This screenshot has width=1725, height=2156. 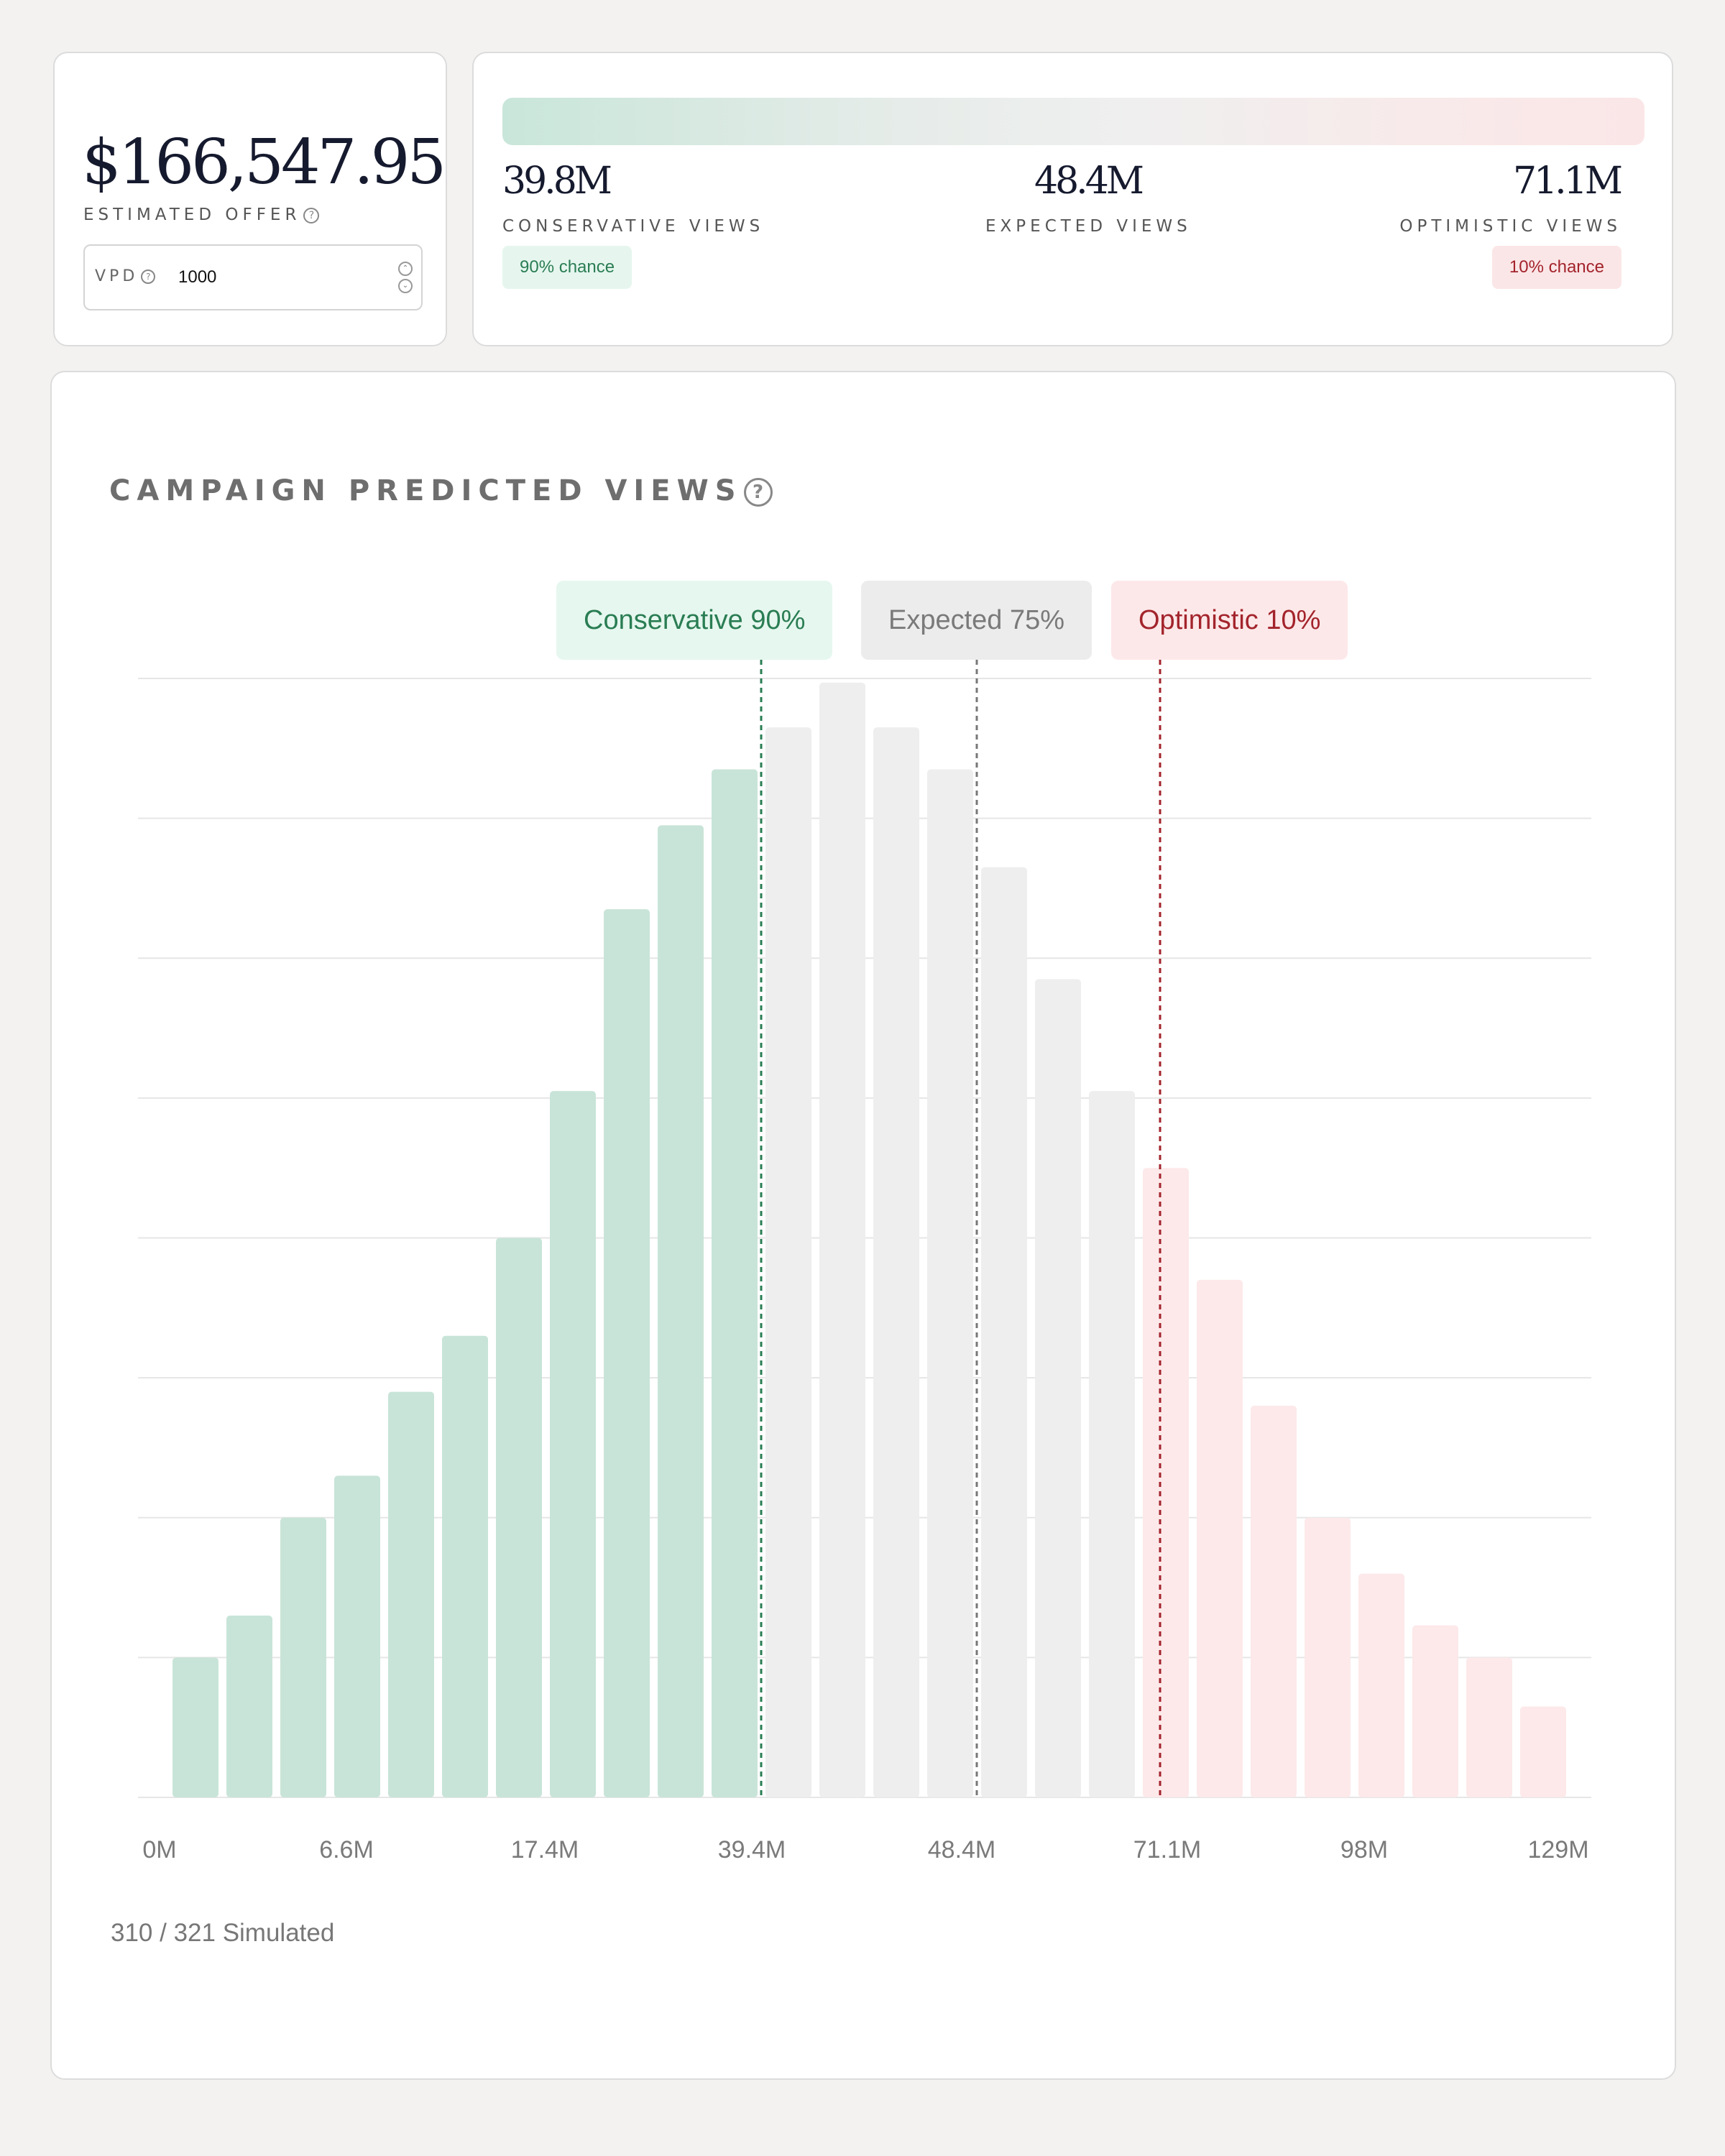 I want to click on optimistic-views-label: OPTIMISTIC VIEWS, so click(x=1510, y=227).